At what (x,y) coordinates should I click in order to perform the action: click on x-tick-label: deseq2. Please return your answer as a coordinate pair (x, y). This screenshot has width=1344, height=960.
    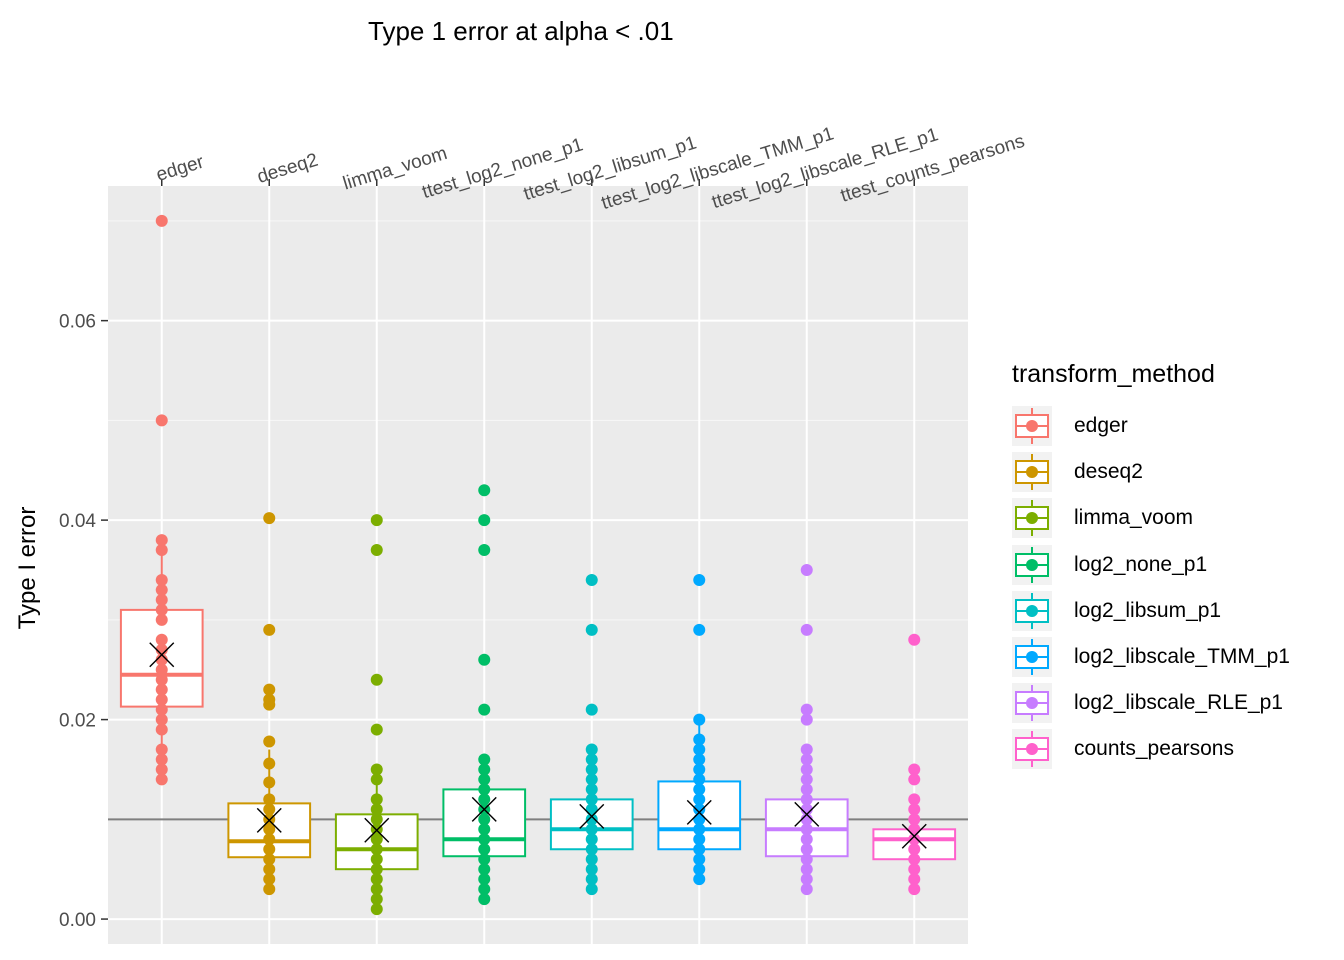
    Looking at the image, I should click on (288, 169).